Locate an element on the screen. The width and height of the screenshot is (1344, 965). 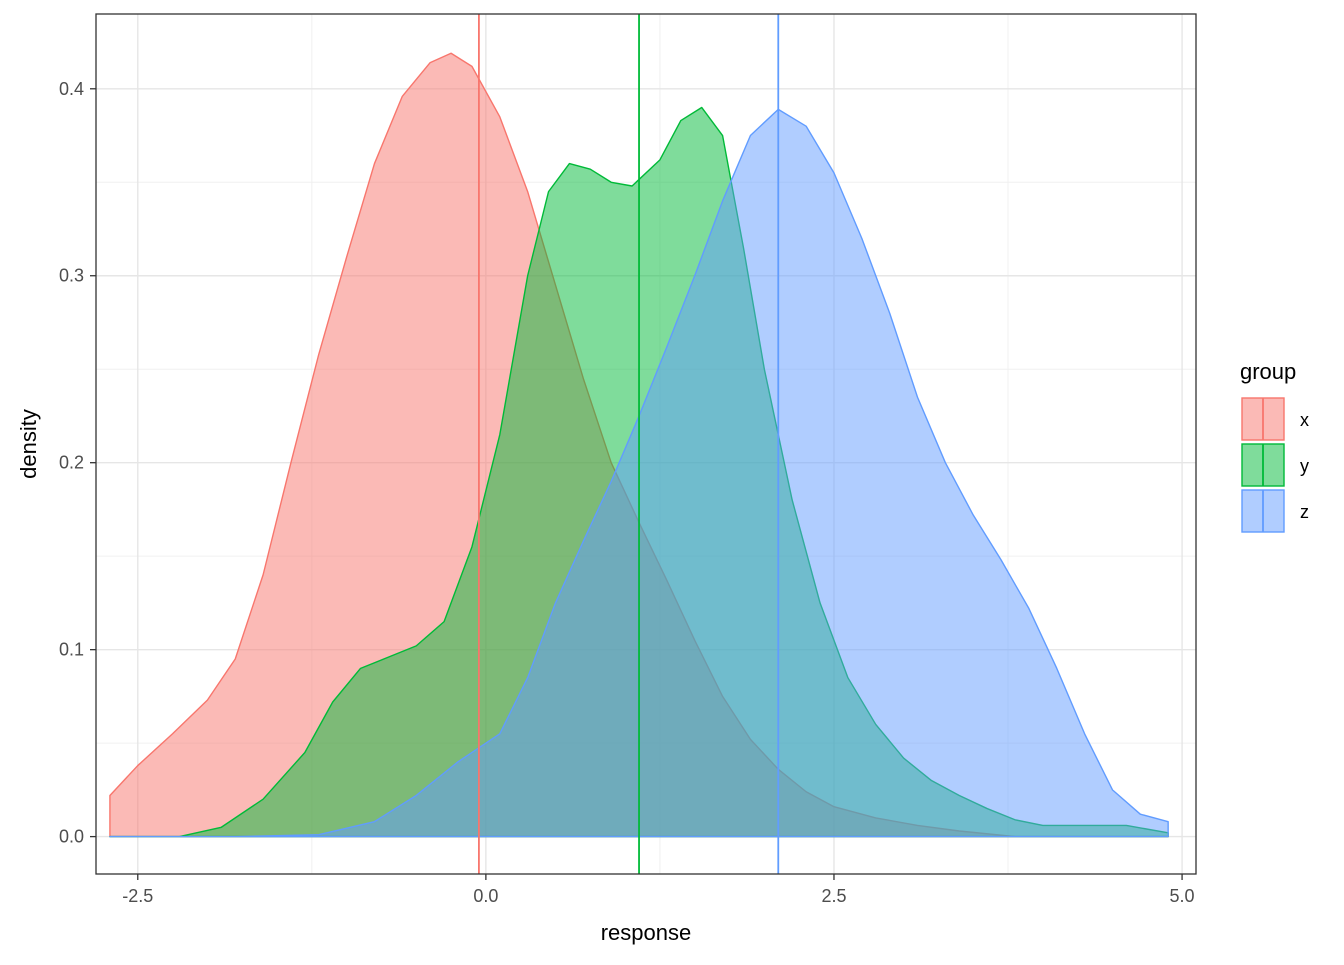
y-tick-label: 0.3 is located at coordinates (71, 276).